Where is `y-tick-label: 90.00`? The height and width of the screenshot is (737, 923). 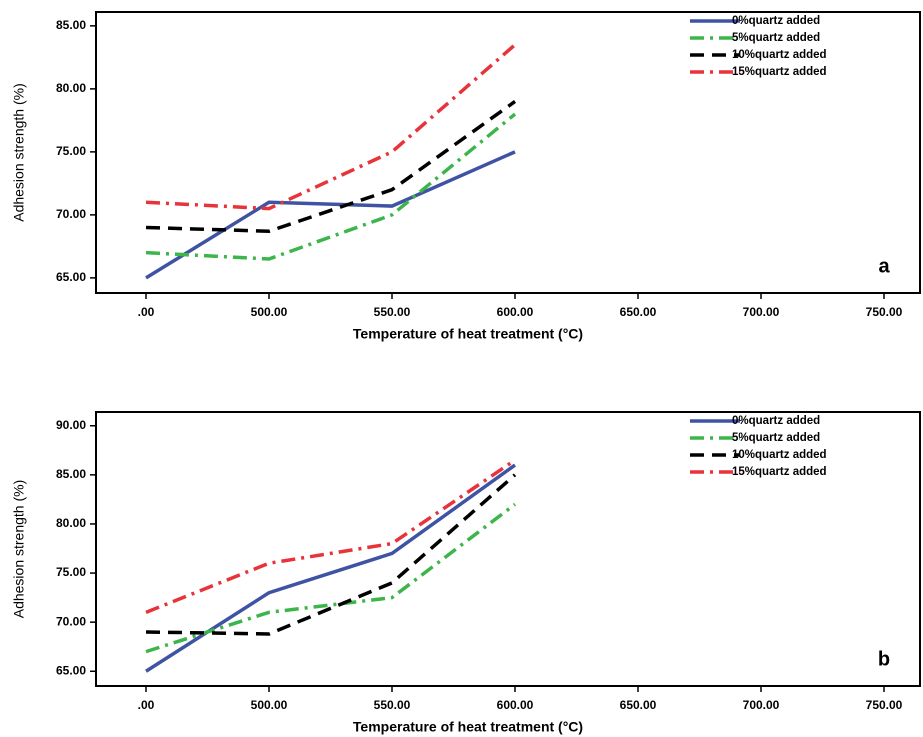
y-tick-label: 90.00 is located at coordinates (71, 425).